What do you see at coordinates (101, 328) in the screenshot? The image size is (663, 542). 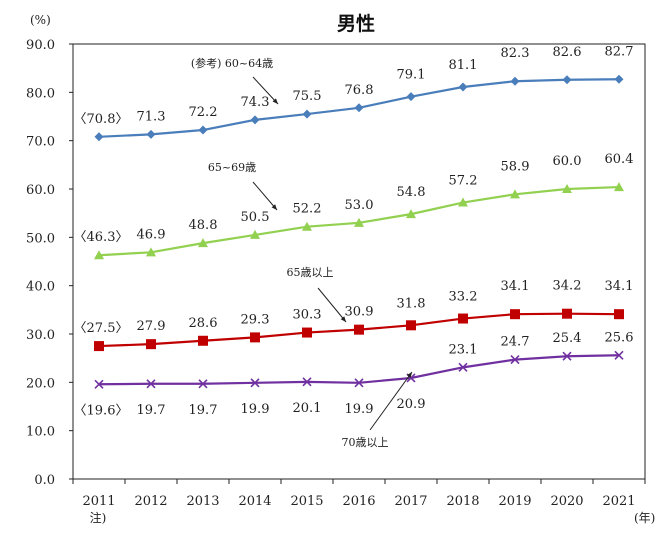 I see `data-label: 〈27.5〉` at bounding box center [101, 328].